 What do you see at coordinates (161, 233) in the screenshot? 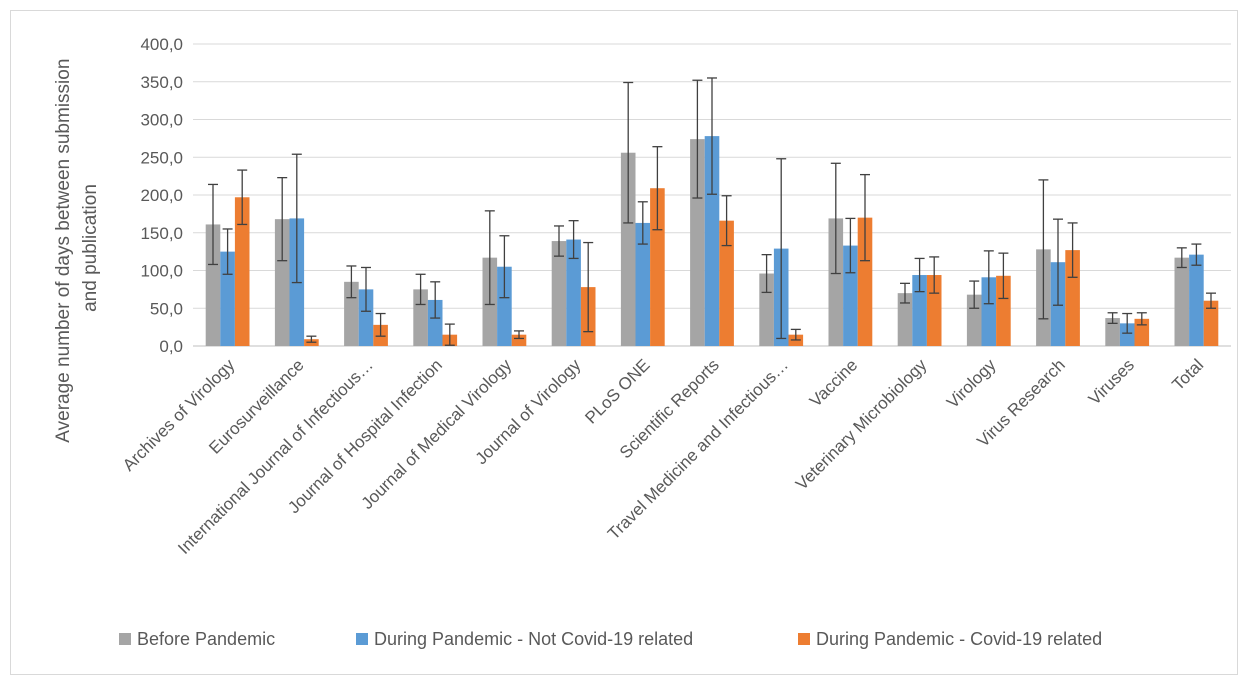
I see `y-tick-label: 150,0` at bounding box center [161, 233].